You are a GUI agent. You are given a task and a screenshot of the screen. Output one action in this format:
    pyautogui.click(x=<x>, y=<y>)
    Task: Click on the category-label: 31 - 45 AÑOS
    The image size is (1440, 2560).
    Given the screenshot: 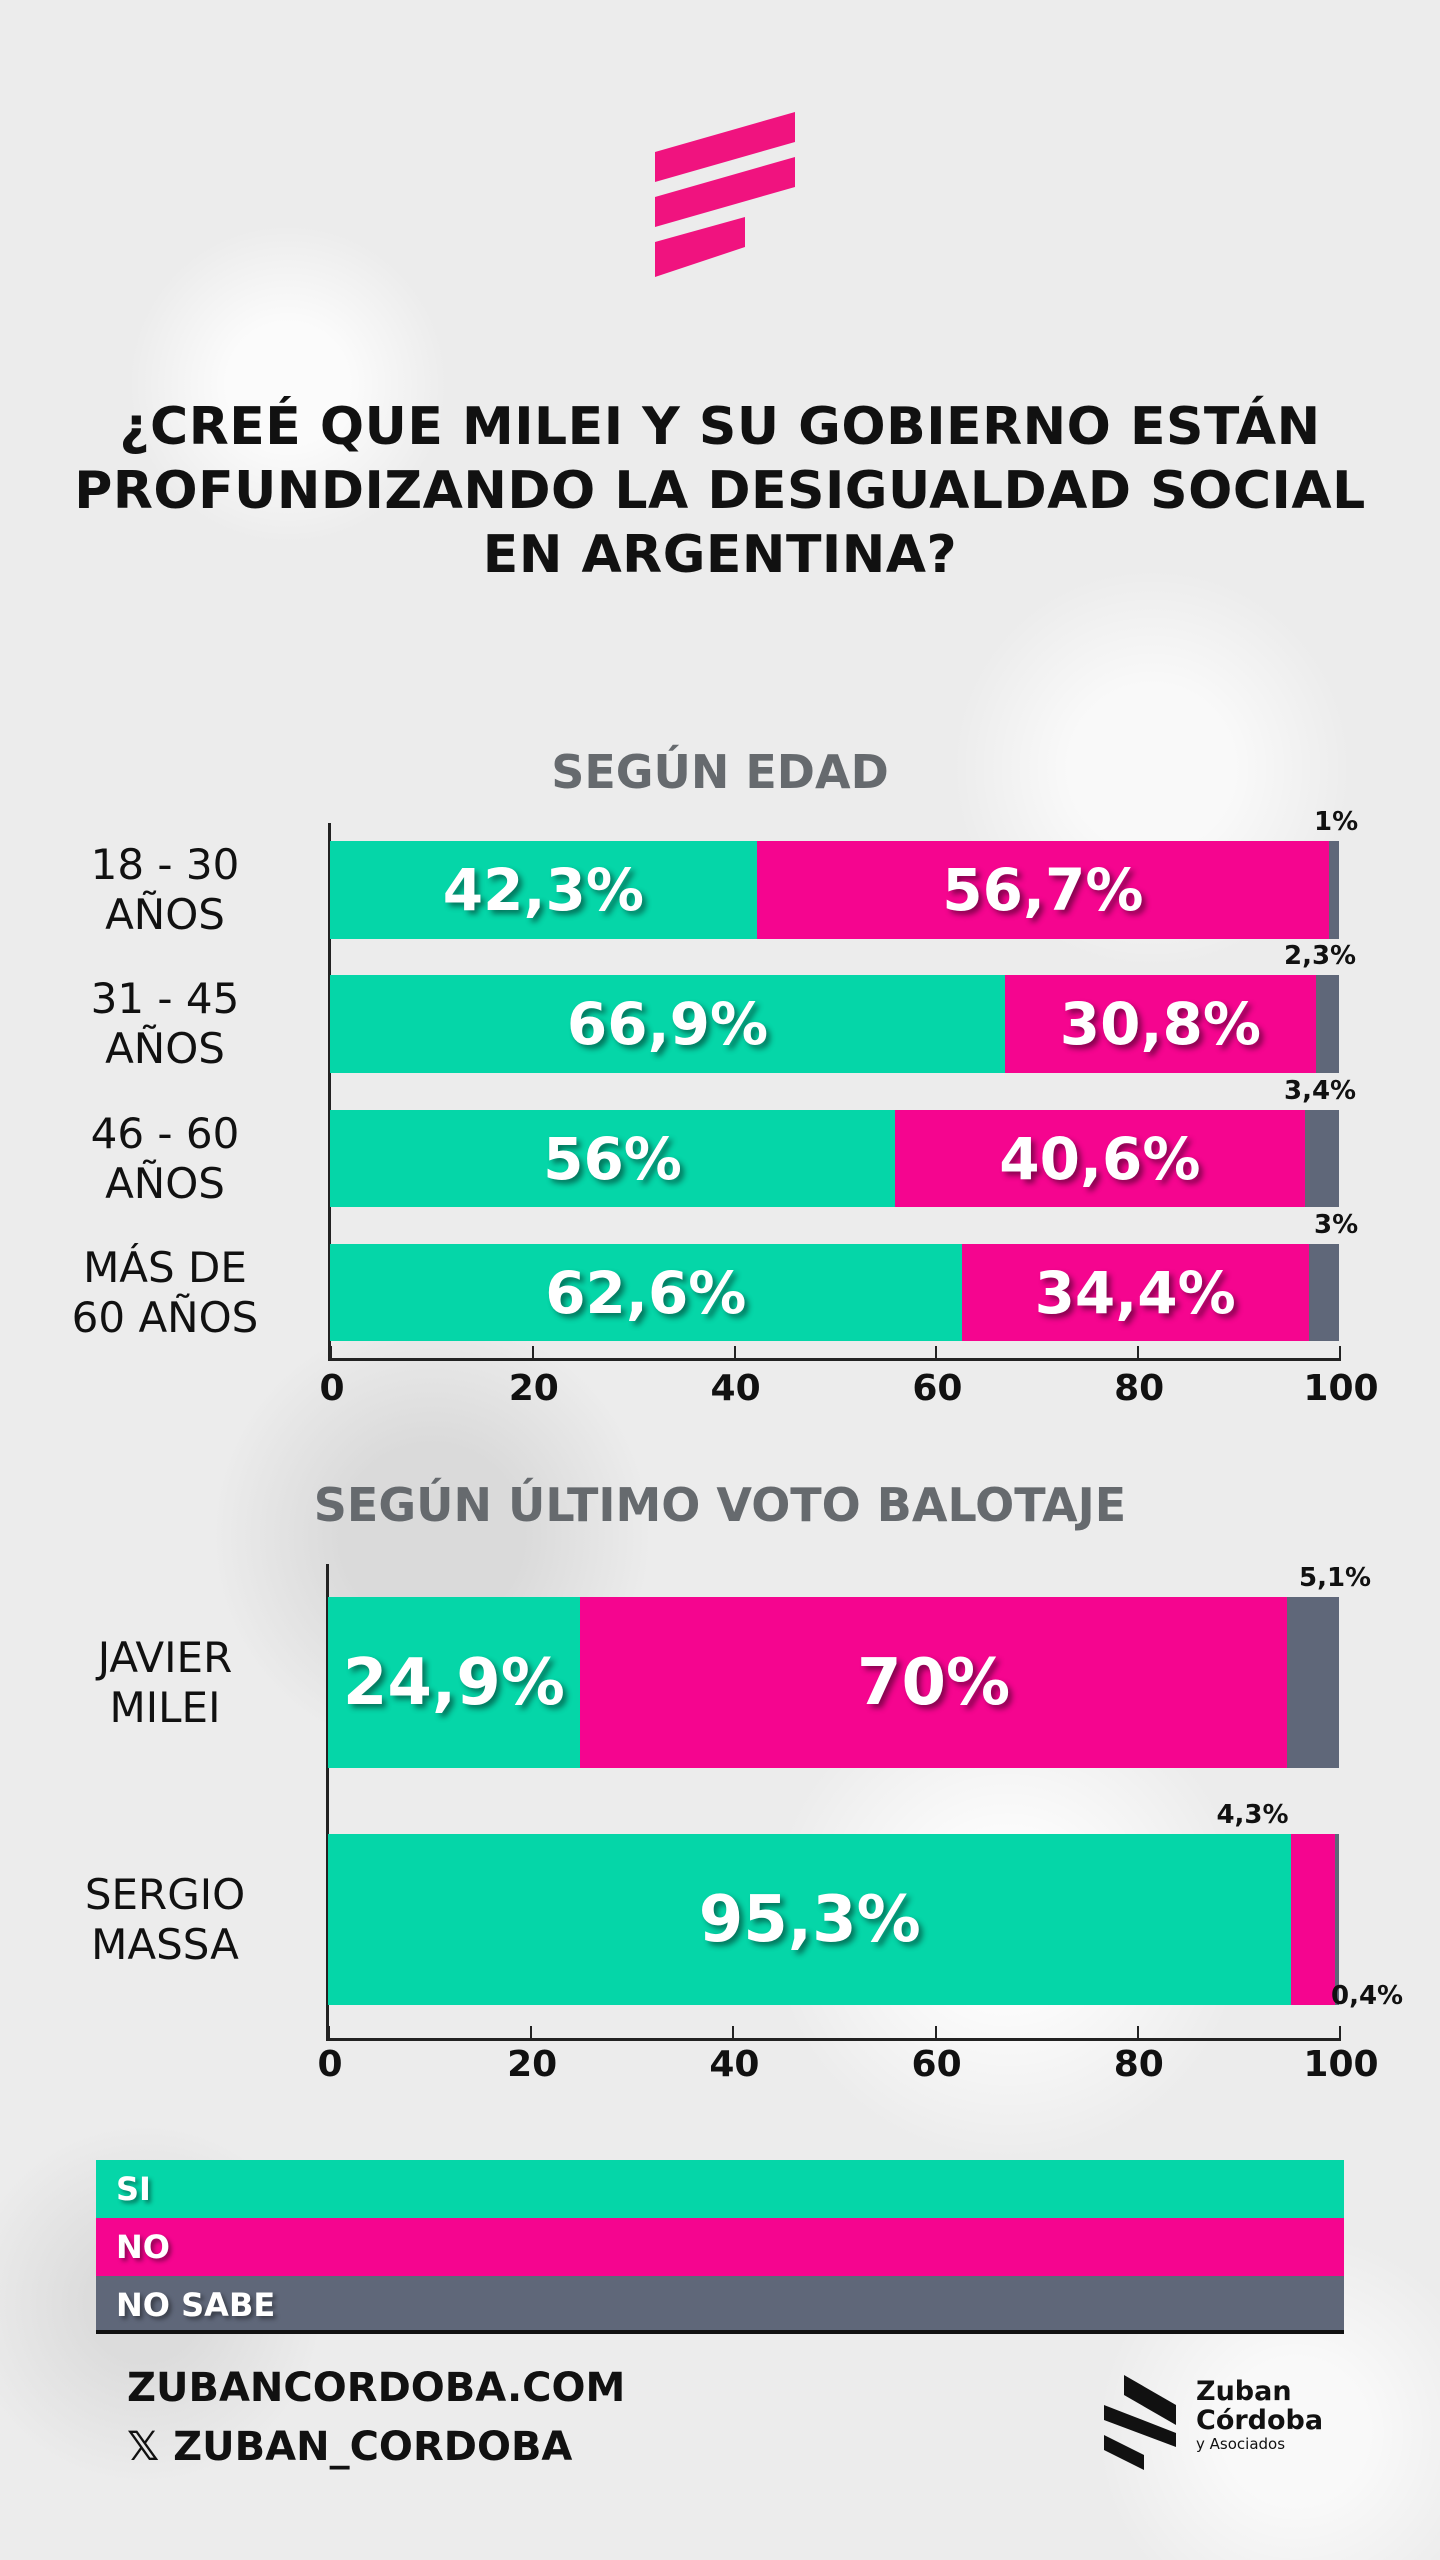 What is the action you would take?
    pyautogui.click(x=165, y=1024)
    